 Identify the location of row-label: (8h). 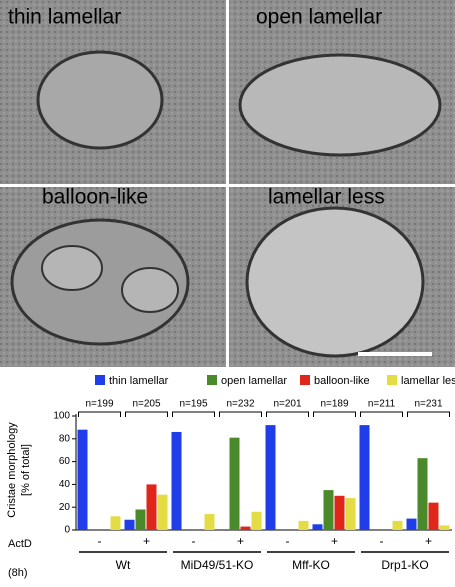
(18, 573).